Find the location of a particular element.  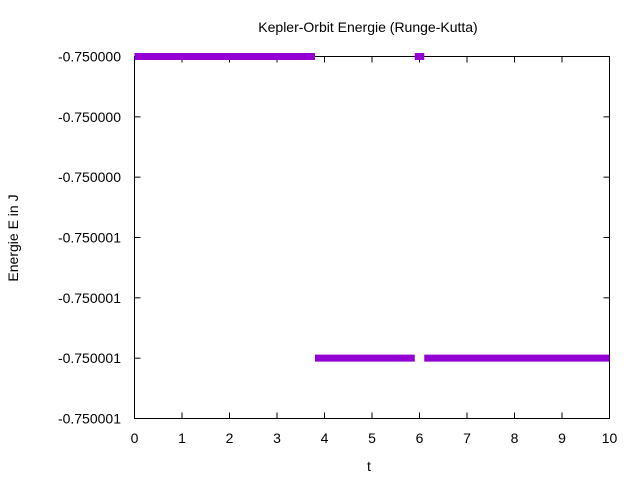

x-tick-label: 10 is located at coordinates (610, 438).